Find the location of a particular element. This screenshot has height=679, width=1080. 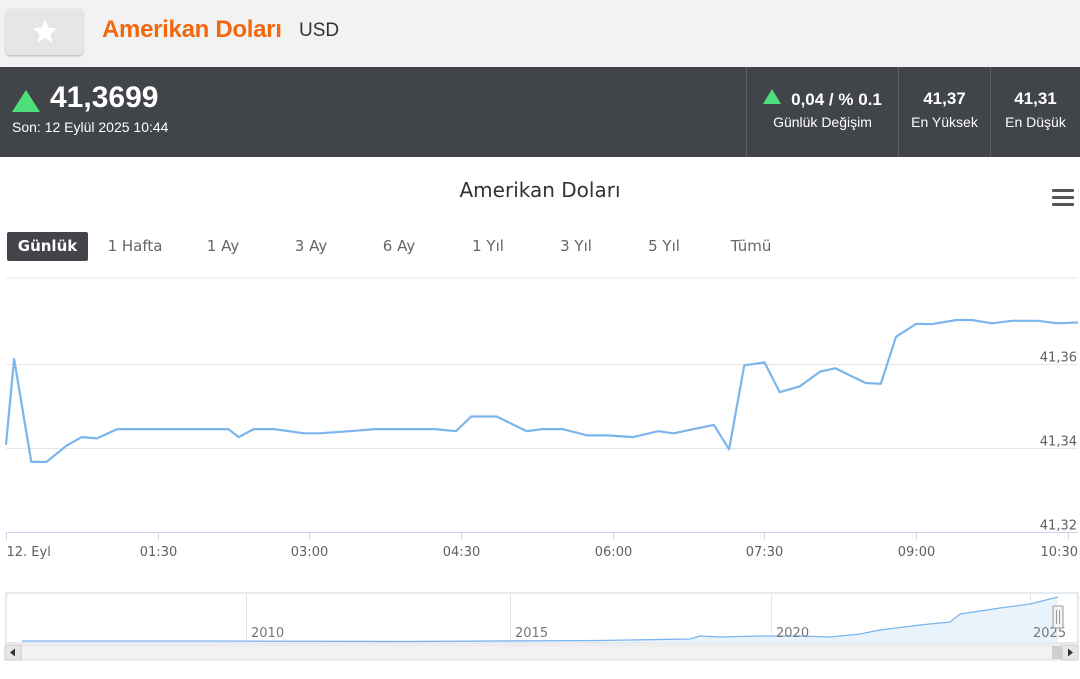

x-tick-label: 04:30 is located at coordinates (461, 552).